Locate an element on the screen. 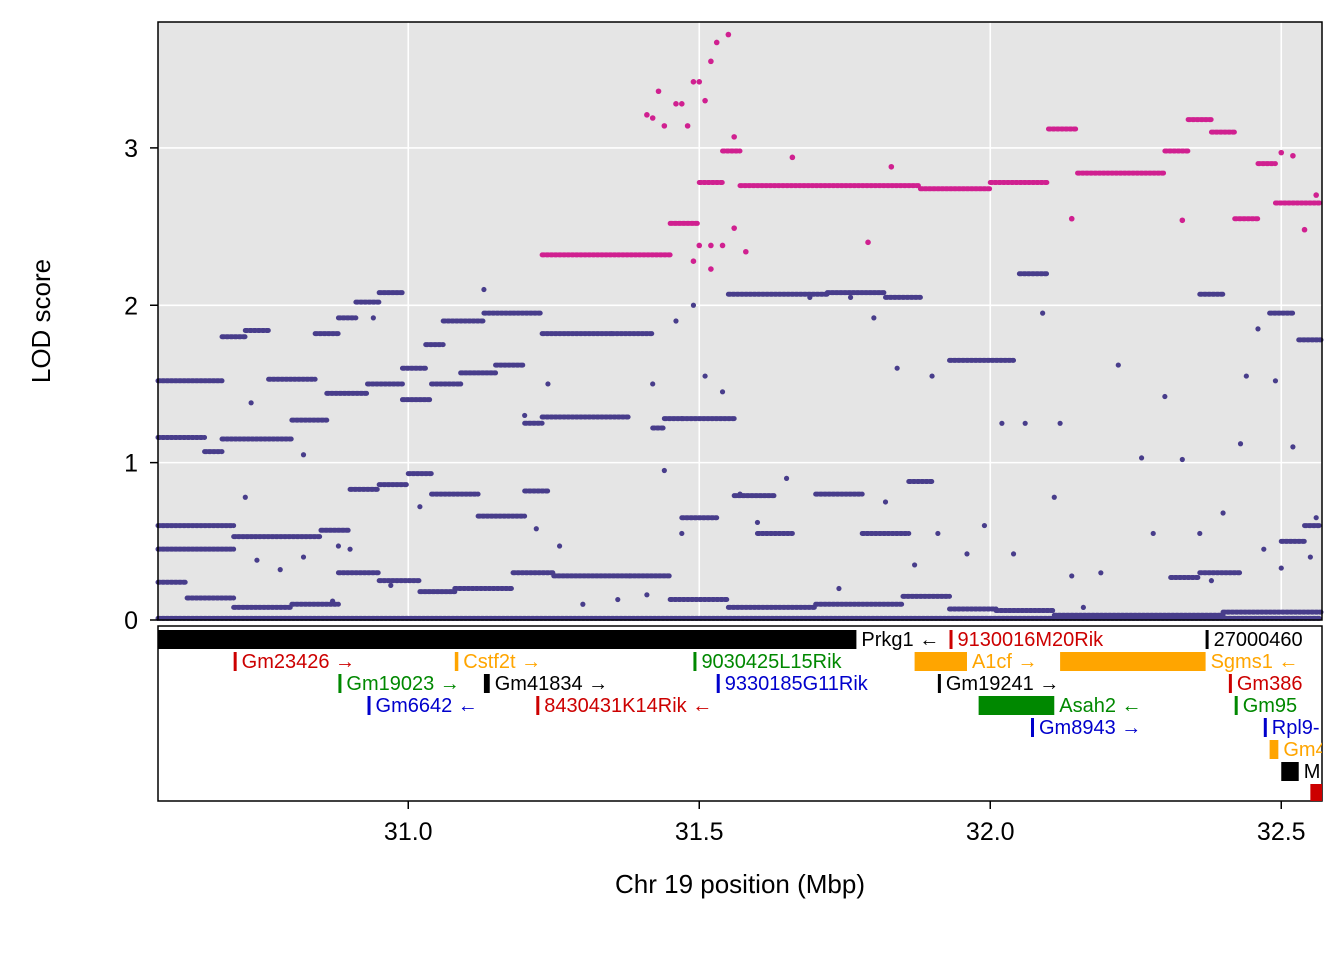 The height and width of the screenshot is (960, 1344). gene-label: Cstf2t → is located at coordinates (502, 662).